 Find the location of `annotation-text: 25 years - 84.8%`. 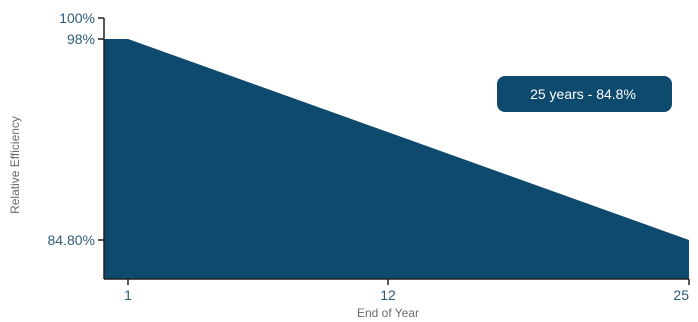

annotation-text: 25 years - 84.8% is located at coordinates (583, 94).